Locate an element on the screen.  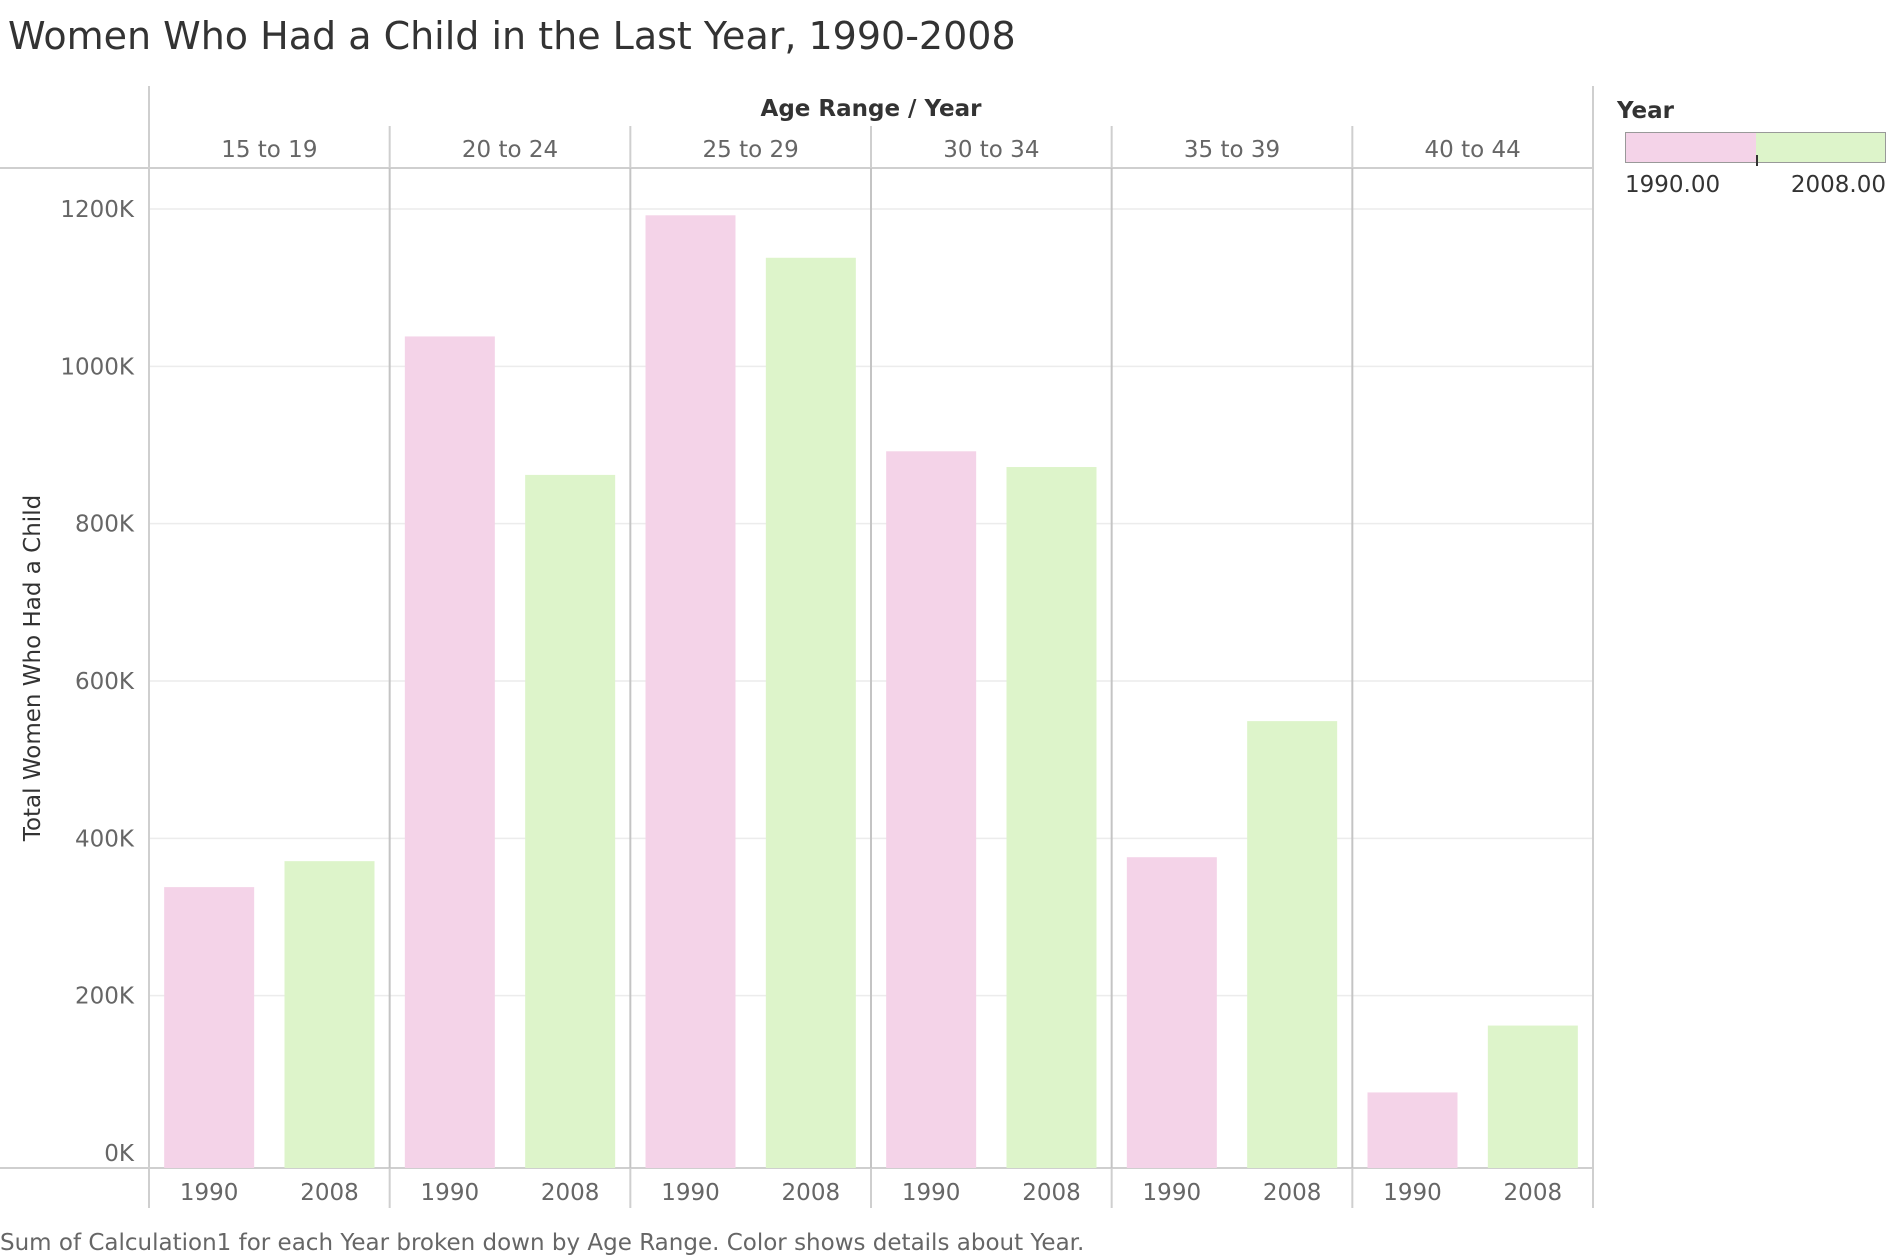
bar-40-to-44-2008 is located at coordinates (1532, 1096).